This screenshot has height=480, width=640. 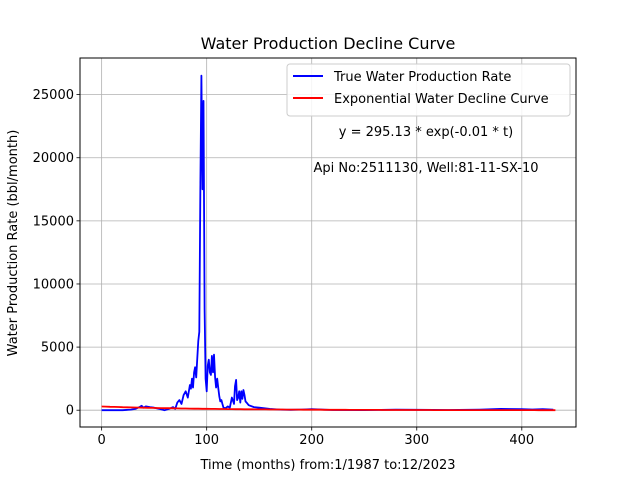 What do you see at coordinates (311, 440) in the screenshot?
I see `x-tick-label: 200` at bounding box center [311, 440].